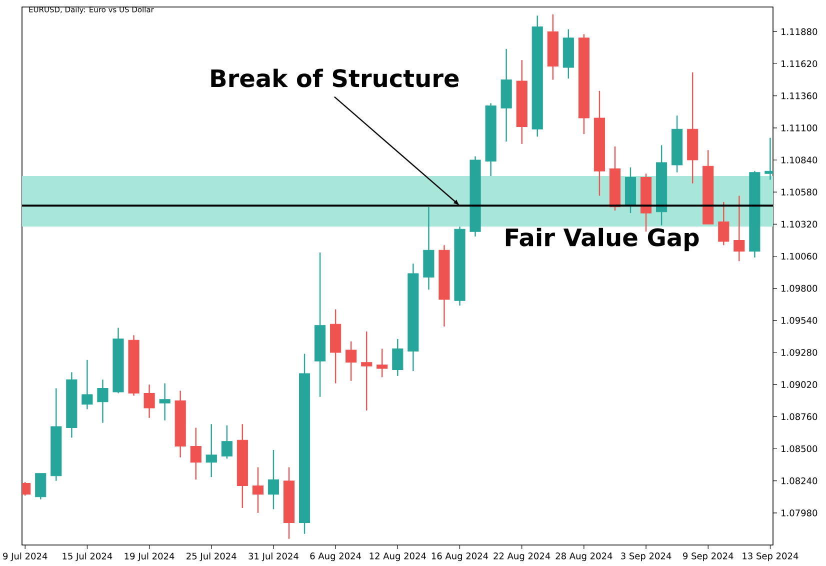  I want to click on x-tick-label: 15 Jul 2024, so click(87, 557).